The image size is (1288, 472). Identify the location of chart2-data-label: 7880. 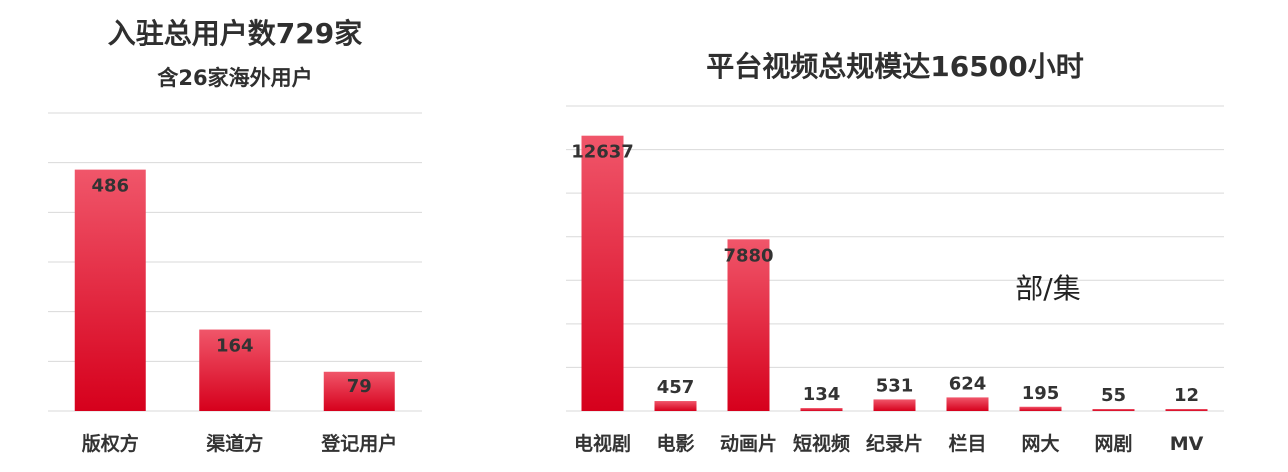
(748, 255).